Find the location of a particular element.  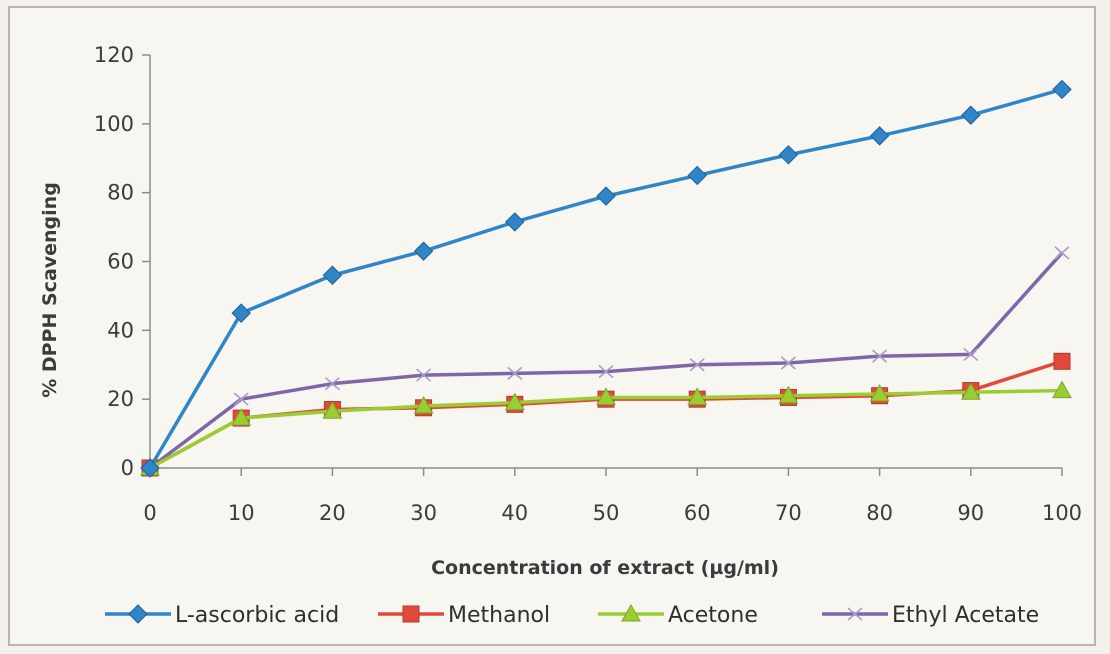

legend-item: Ethyl Acetate is located at coordinates (930, 615).